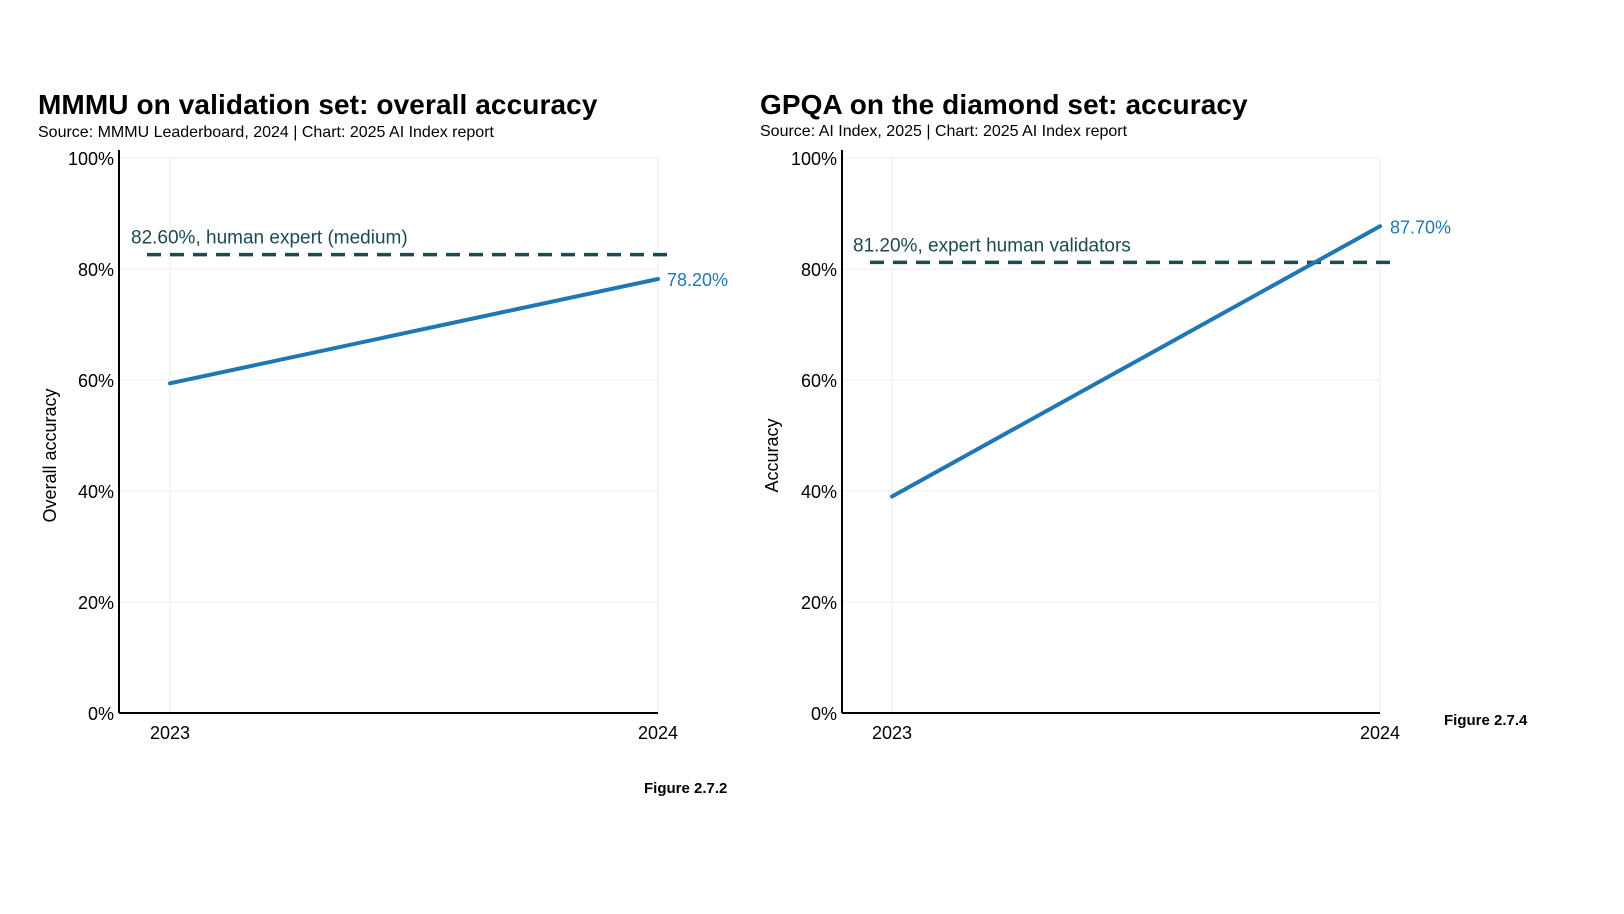 The width and height of the screenshot is (1624, 914). What do you see at coordinates (686, 788) in the screenshot?
I see `figure-label: Figure 2.7.2` at bounding box center [686, 788].